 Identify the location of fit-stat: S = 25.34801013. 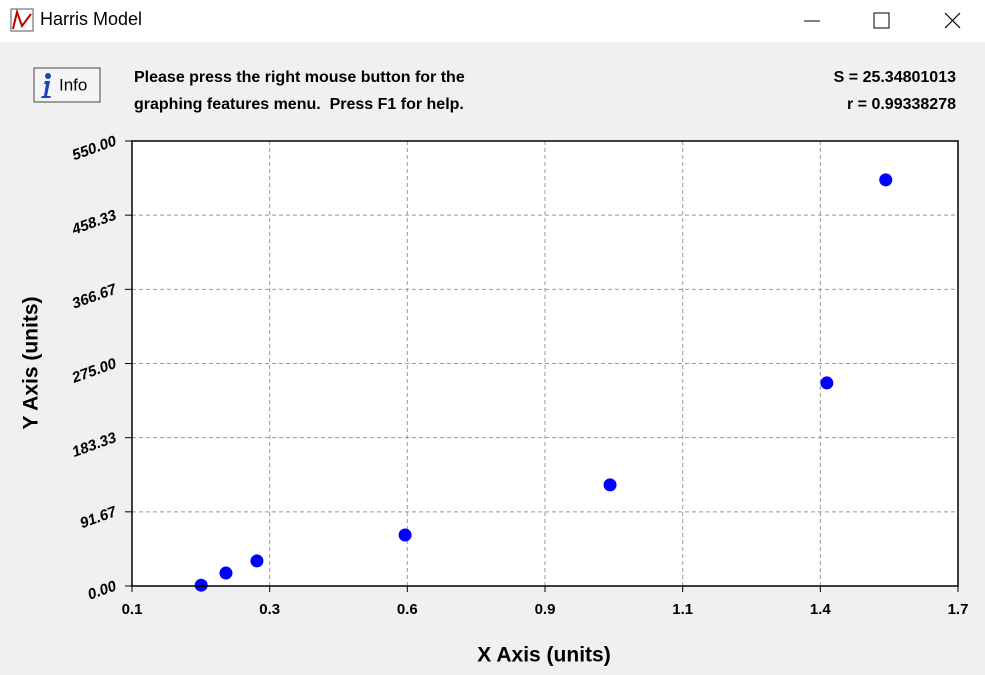
(895, 77).